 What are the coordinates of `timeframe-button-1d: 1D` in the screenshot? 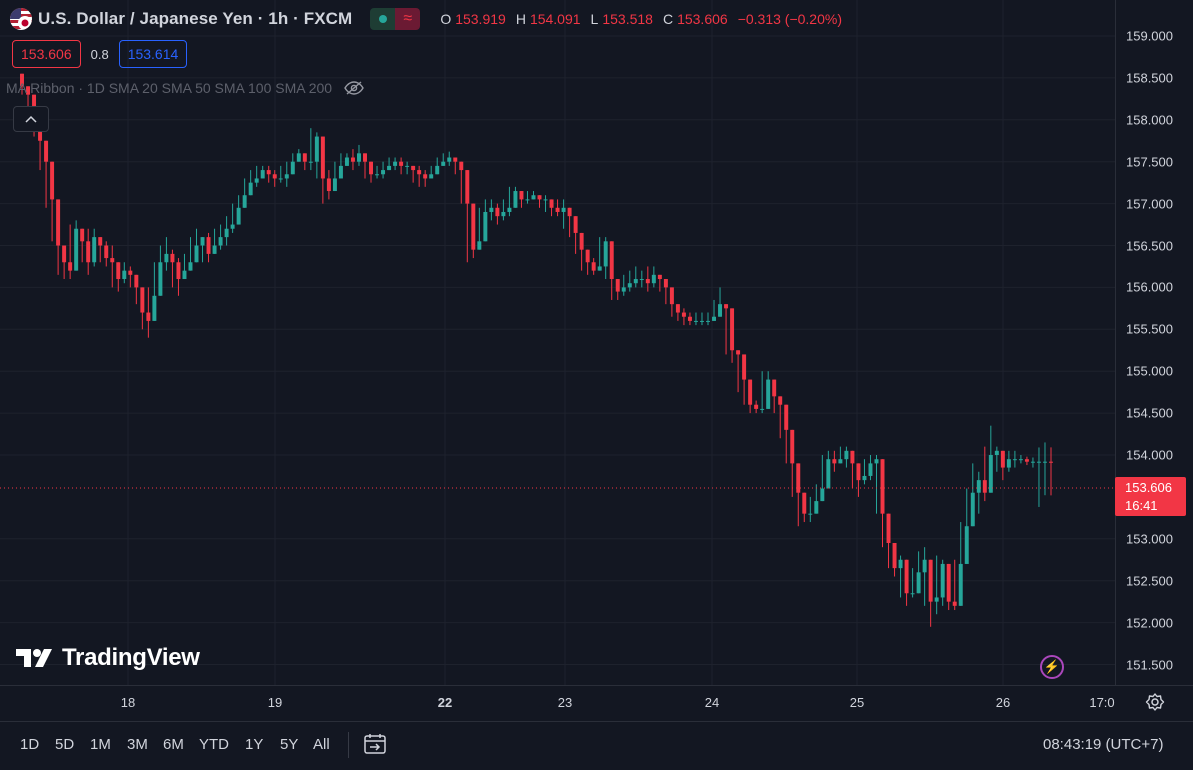 It's located at (30, 744).